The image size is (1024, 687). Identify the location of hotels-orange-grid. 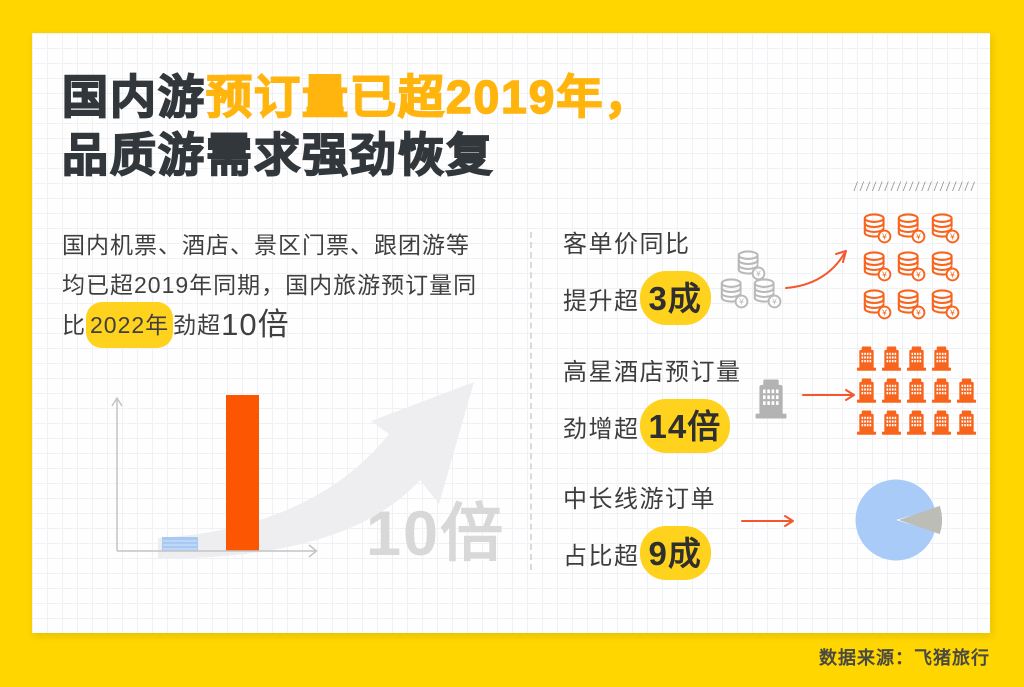
(921, 393).